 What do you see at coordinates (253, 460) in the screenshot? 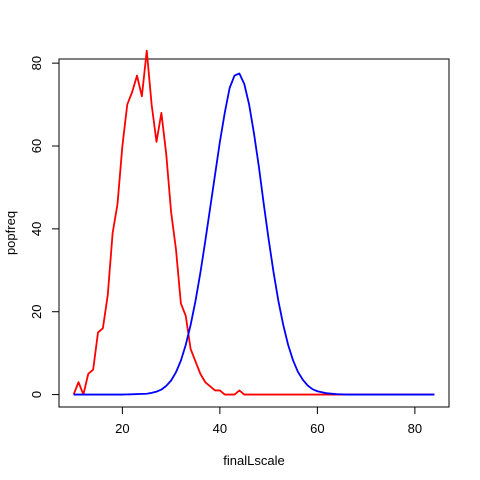
I see `x-axis-label: finalLscale` at bounding box center [253, 460].